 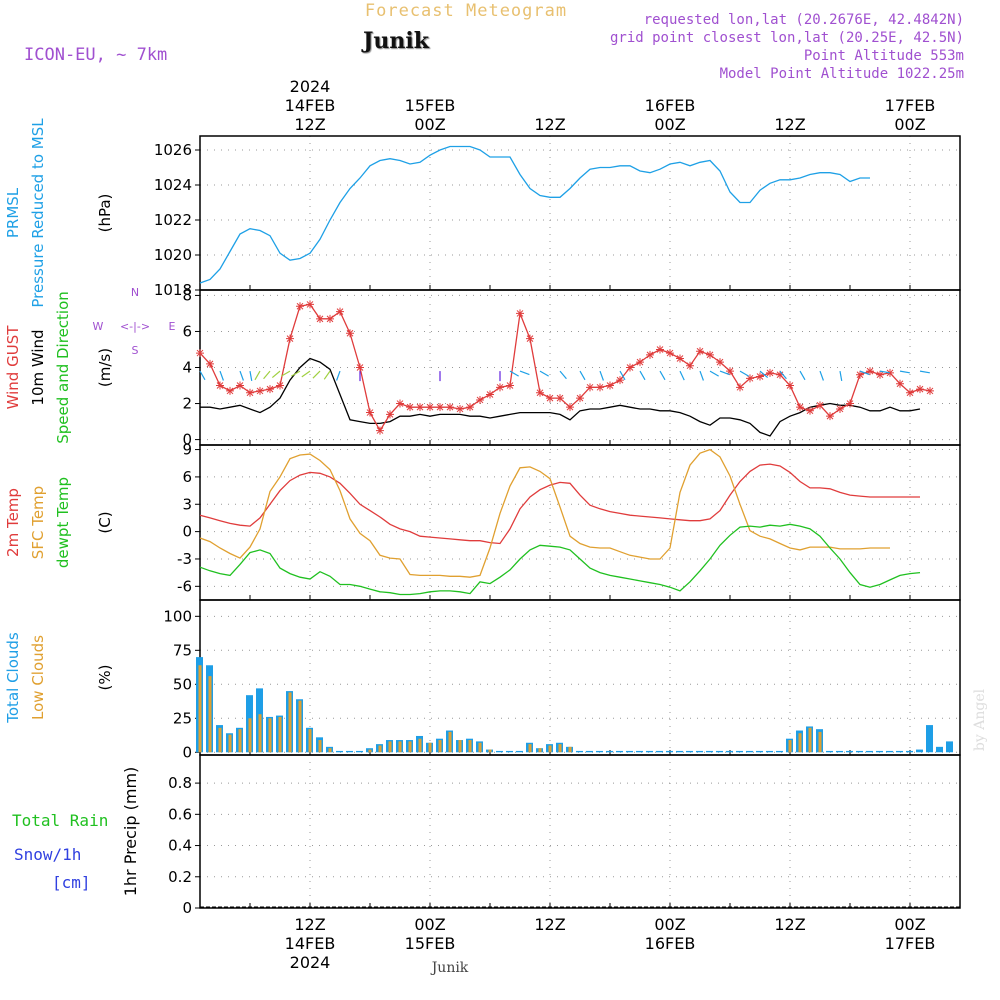 I want to click on ytick-label: 0.4, so click(x=180, y=846).